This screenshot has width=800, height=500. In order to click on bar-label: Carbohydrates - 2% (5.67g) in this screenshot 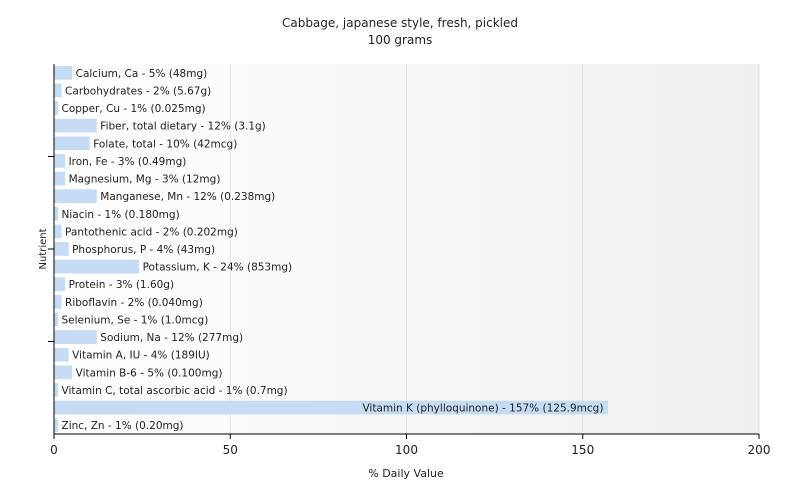, I will do `click(138, 91)`.